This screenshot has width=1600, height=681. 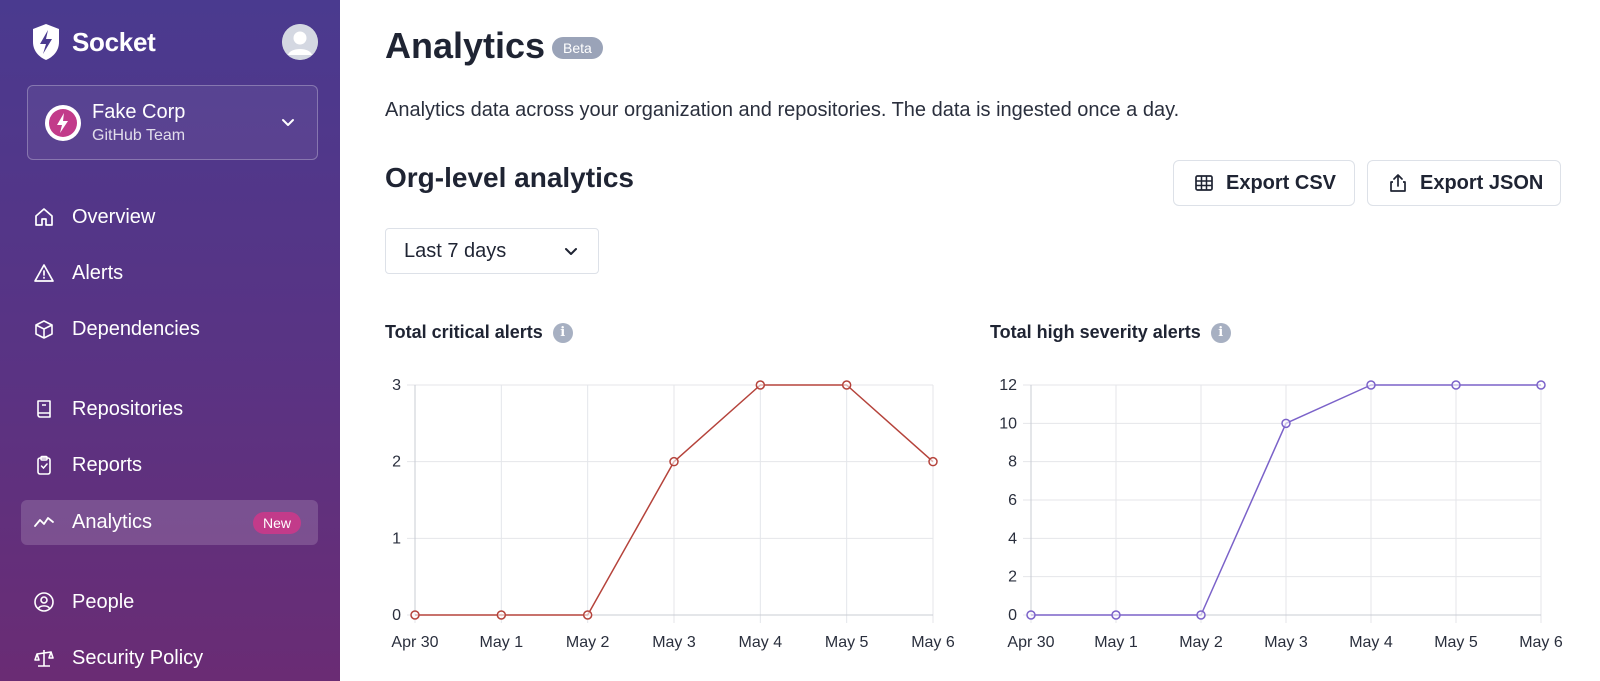 I want to click on y-tick-label: 6, so click(x=1012, y=500).